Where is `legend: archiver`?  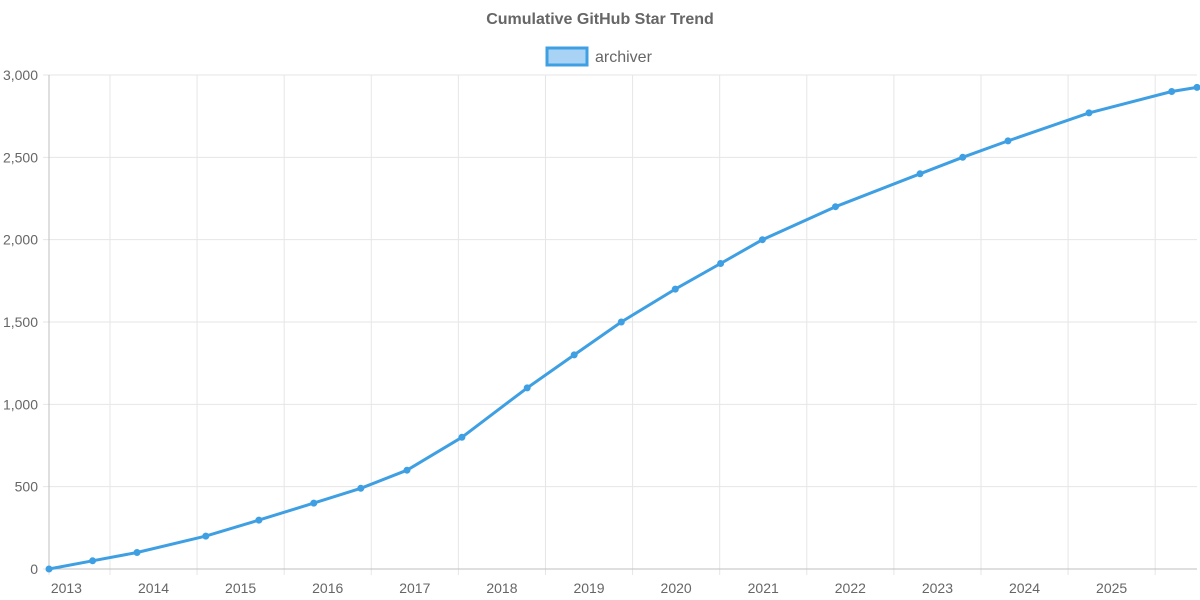
legend: archiver is located at coordinates (599, 56).